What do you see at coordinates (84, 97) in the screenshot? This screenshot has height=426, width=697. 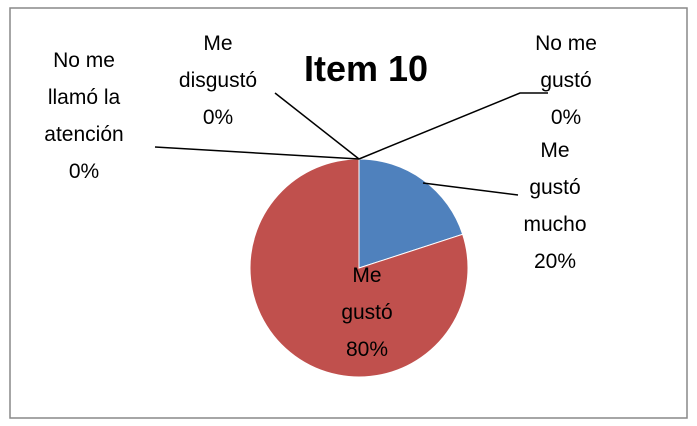 I see `category-label: No me llamó la atención` at bounding box center [84, 97].